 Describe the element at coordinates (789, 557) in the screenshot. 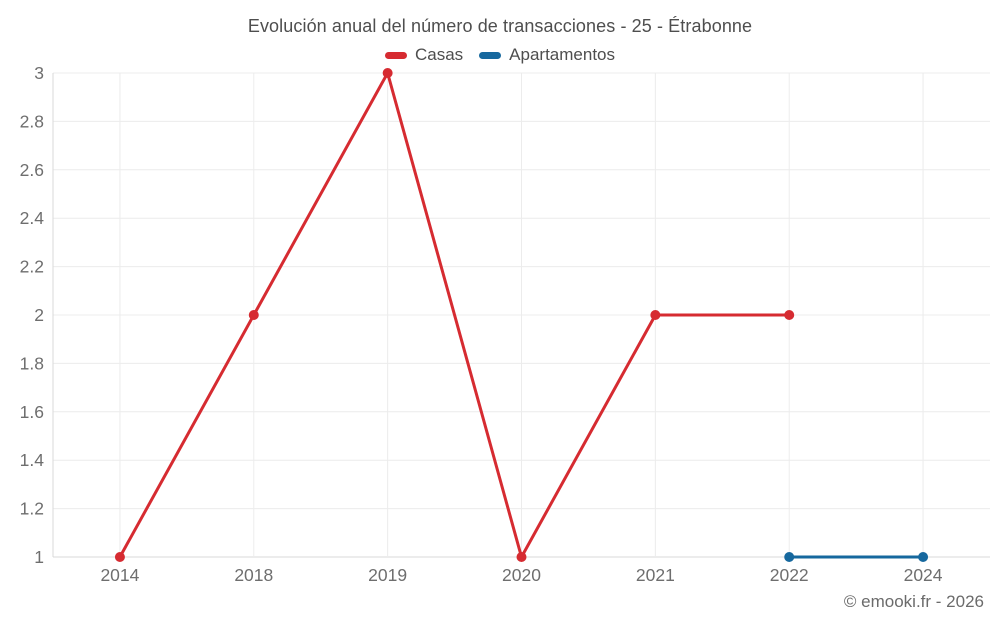

I see `point-apartamentos-2022` at that location.